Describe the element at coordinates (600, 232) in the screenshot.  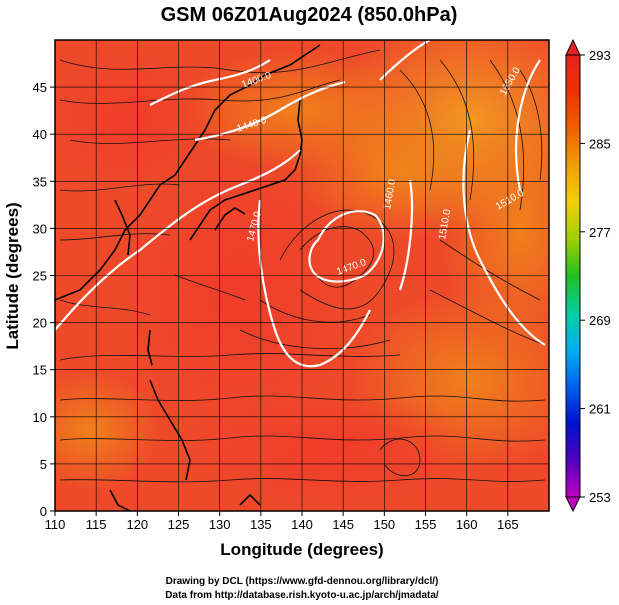
I see `colorbar-tick-label: 277` at that location.